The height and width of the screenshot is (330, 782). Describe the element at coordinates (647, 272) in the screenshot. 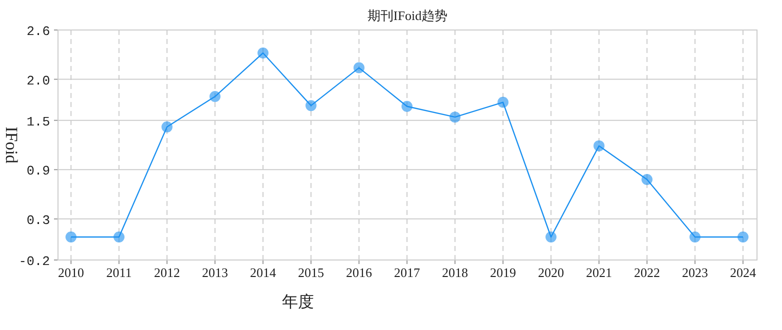

I see `x-tick-label: 2022` at that location.